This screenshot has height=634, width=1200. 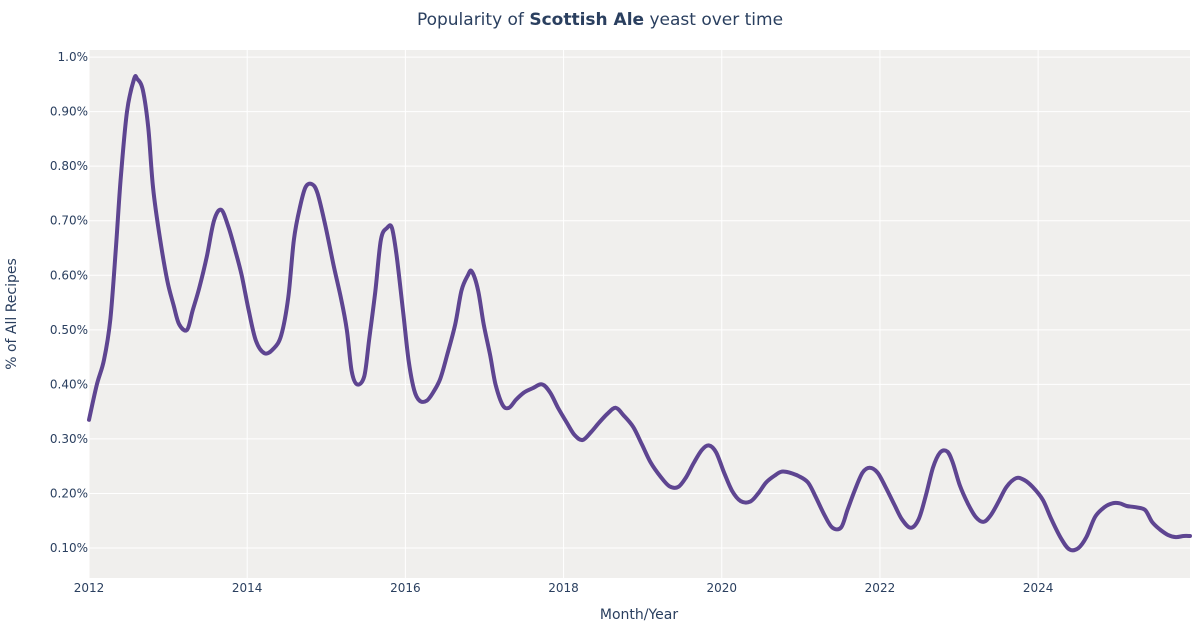 I want to click on y-tick-label: 0.20%, so click(x=69, y=493).